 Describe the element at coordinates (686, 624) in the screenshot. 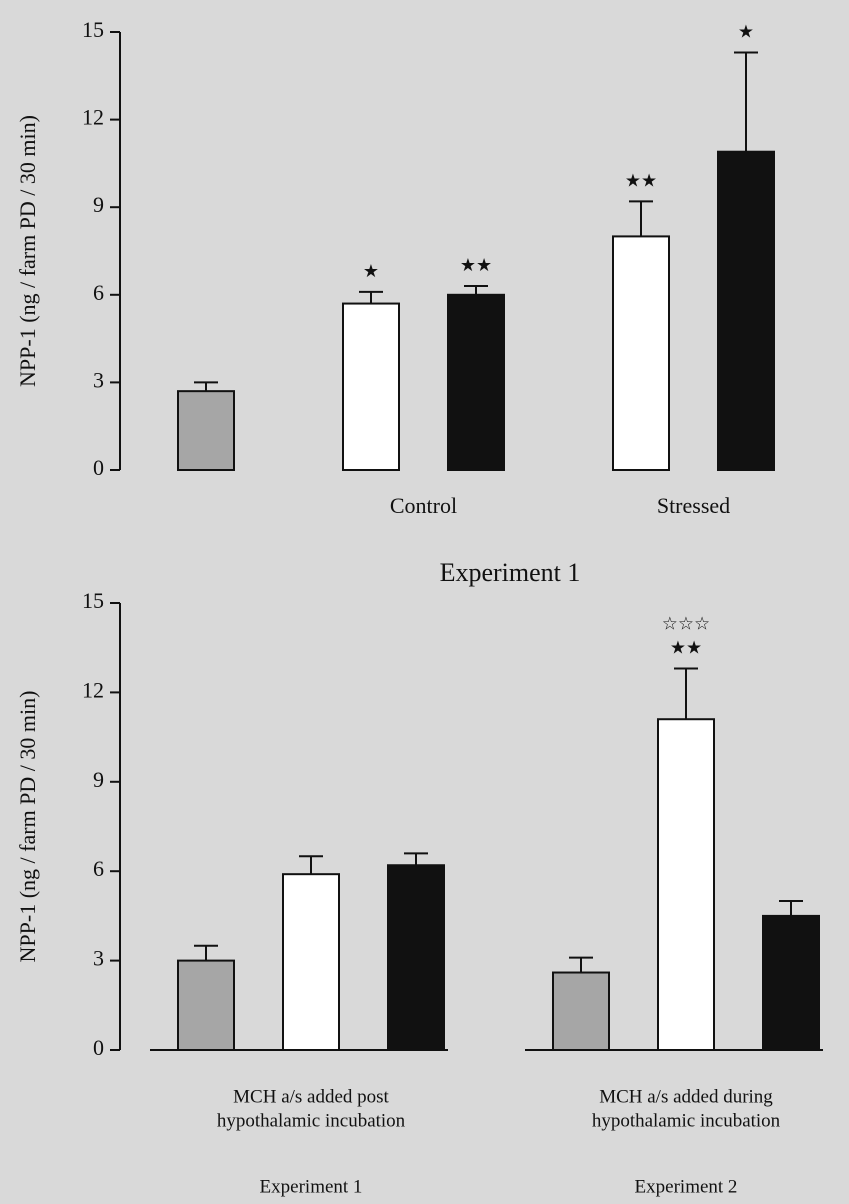

I see `significance-mark: ☆☆☆` at that location.